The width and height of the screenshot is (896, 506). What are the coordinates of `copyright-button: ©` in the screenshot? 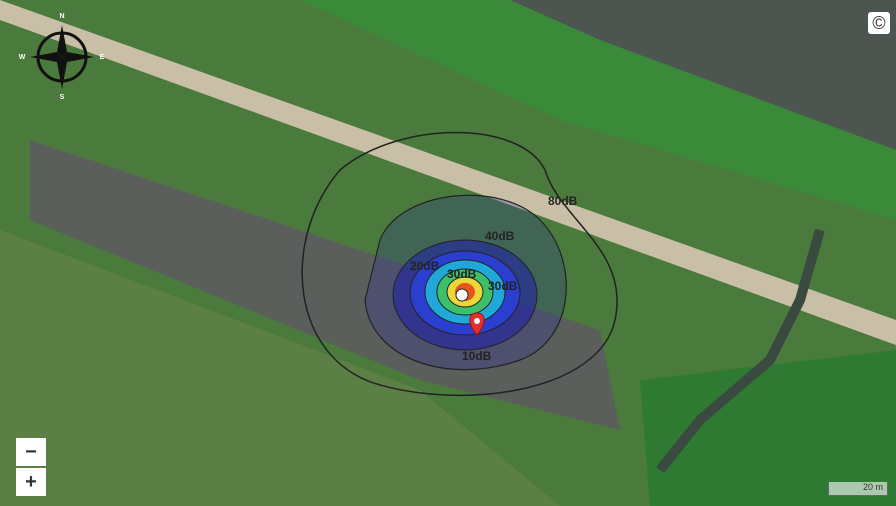 It's located at (879, 23).